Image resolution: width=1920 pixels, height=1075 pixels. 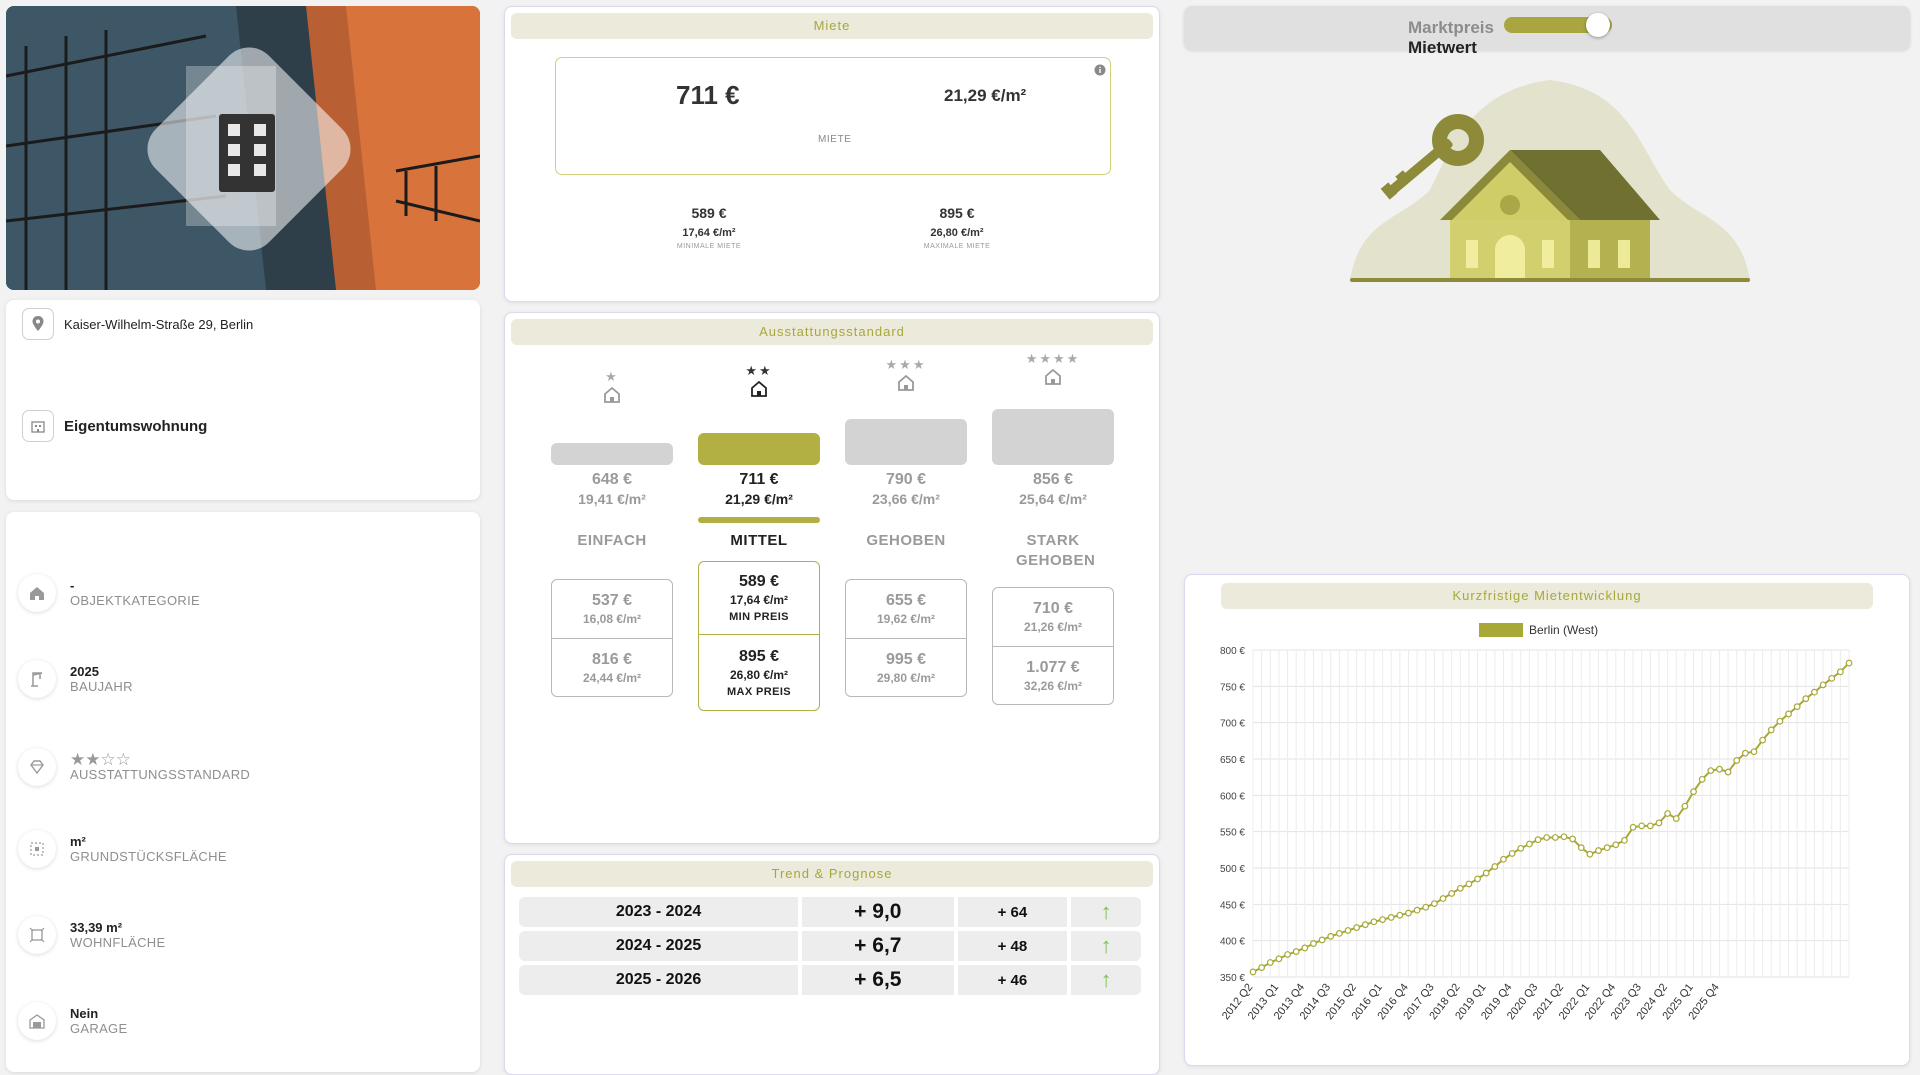 I want to click on toggle-switch, so click(x=1558, y=25).